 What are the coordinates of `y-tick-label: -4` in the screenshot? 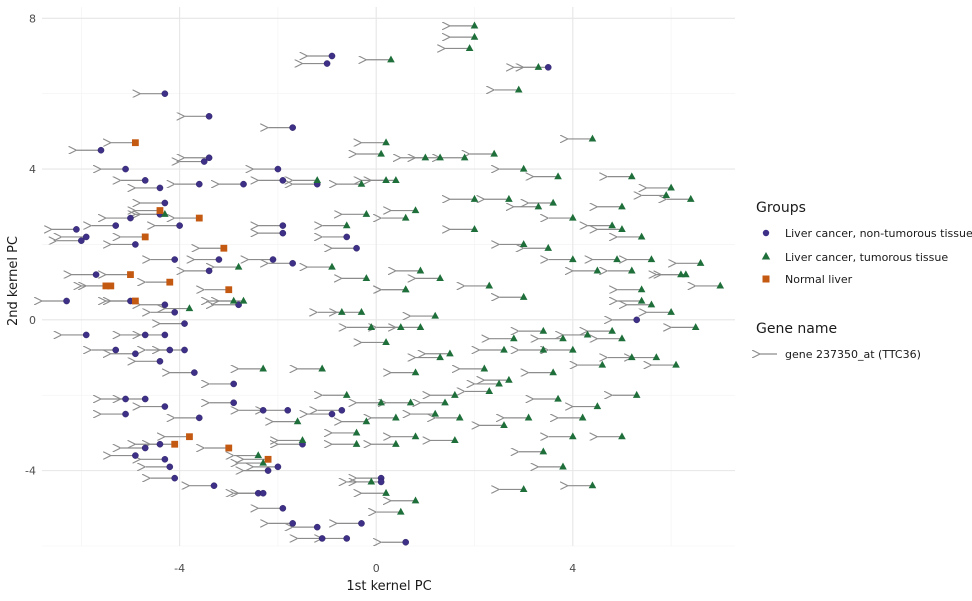 It's located at (30, 471).